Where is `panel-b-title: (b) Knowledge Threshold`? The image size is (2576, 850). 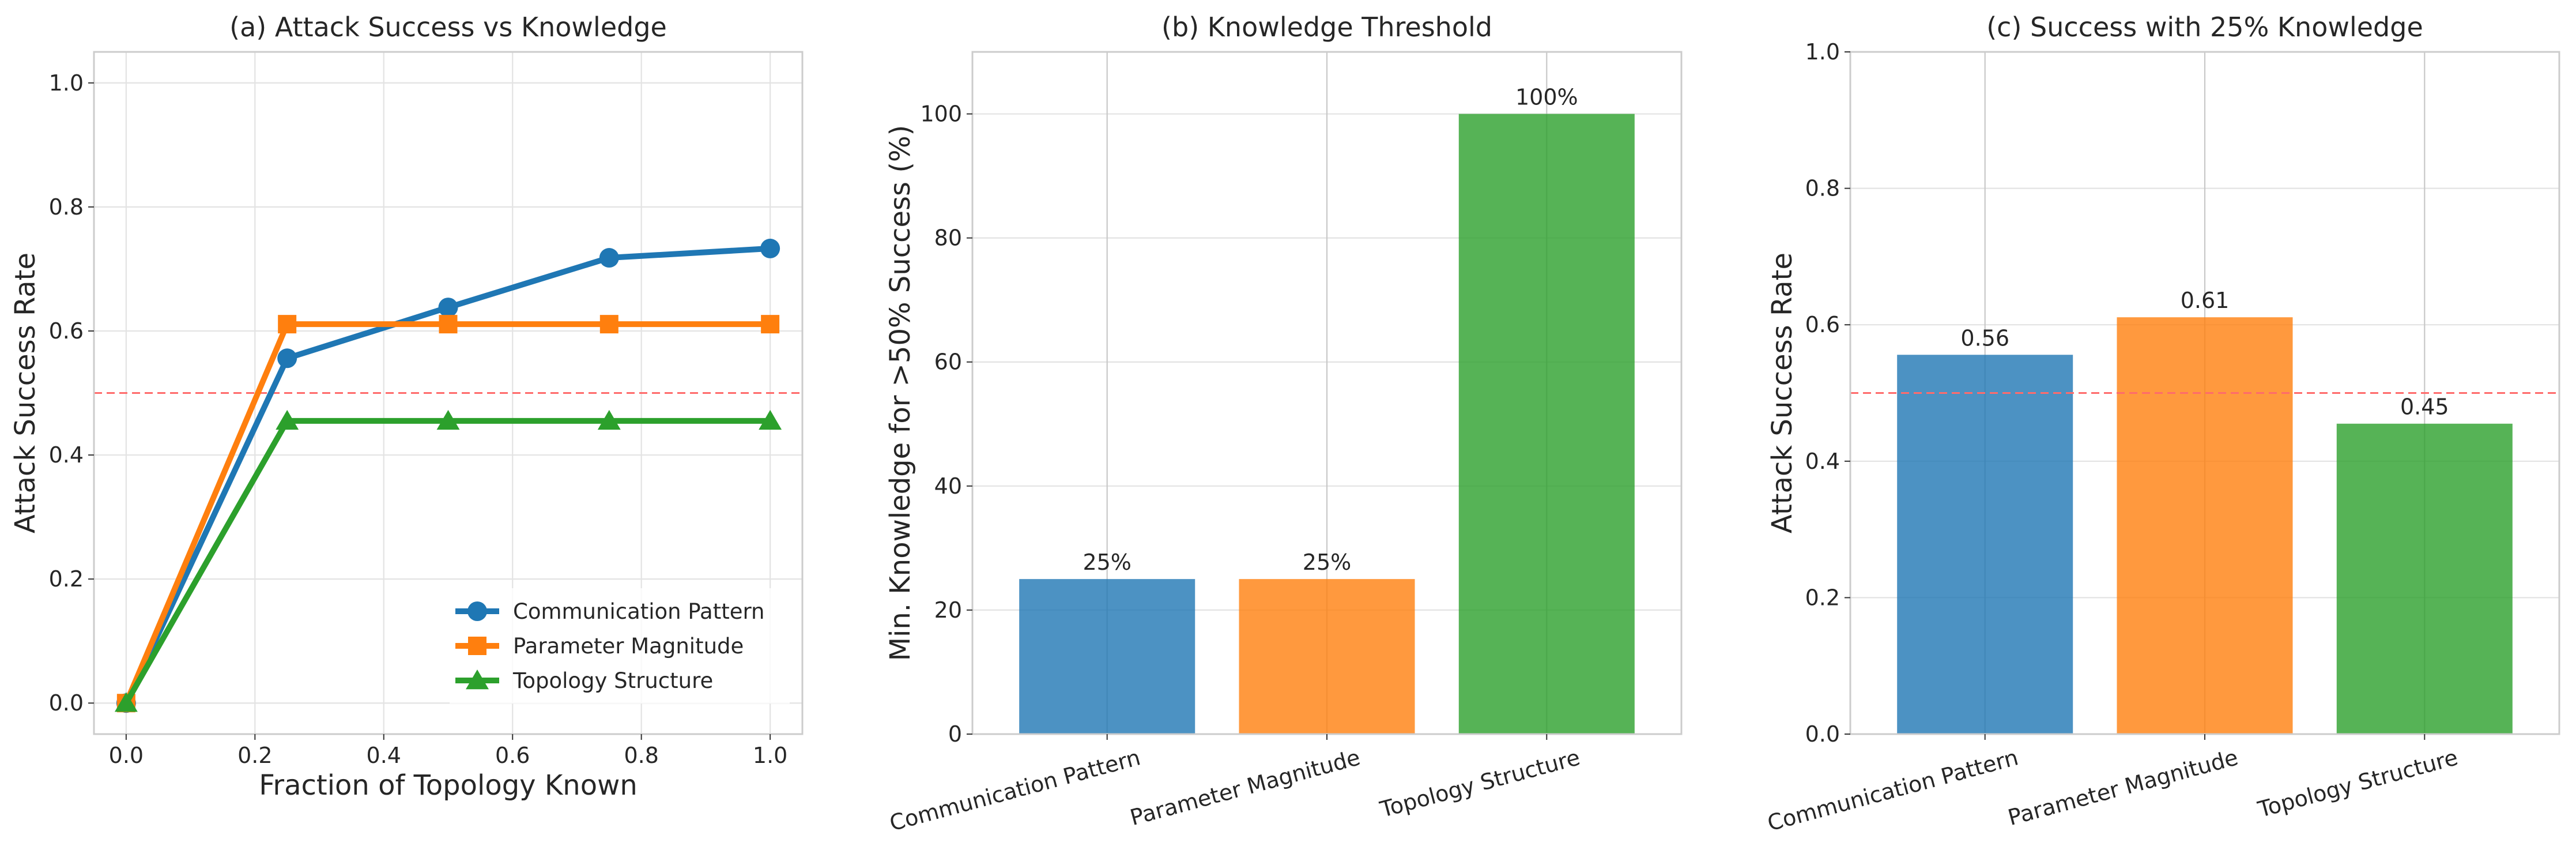
panel-b-title: (b) Knowledge Threshold is located at coordinates (1326, 27).